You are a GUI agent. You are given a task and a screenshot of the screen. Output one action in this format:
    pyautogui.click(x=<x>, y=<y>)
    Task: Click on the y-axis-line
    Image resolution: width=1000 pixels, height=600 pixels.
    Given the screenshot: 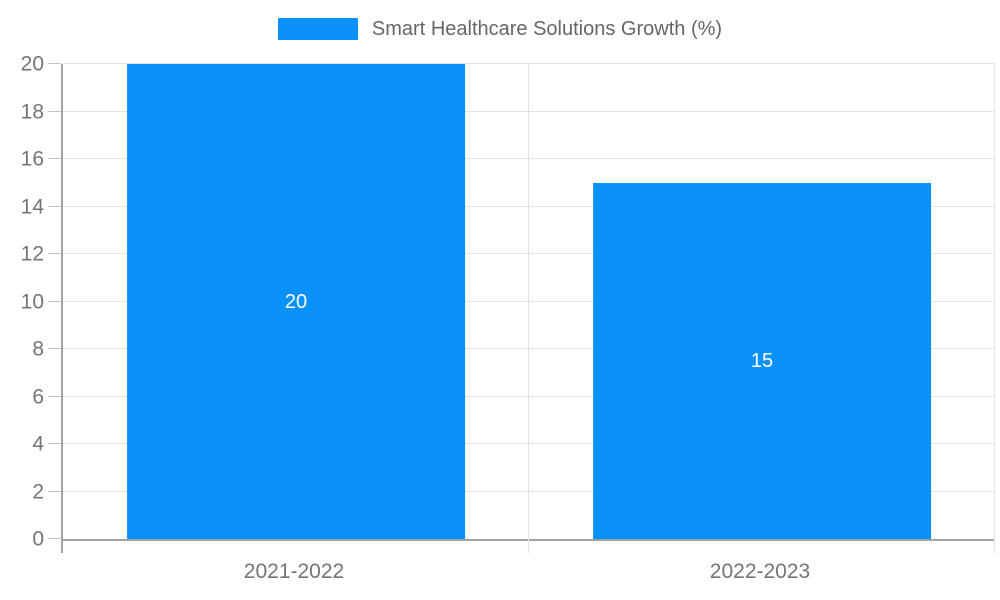 What is the action you would take?
    pyautogui.click(x=62, y=546)
    